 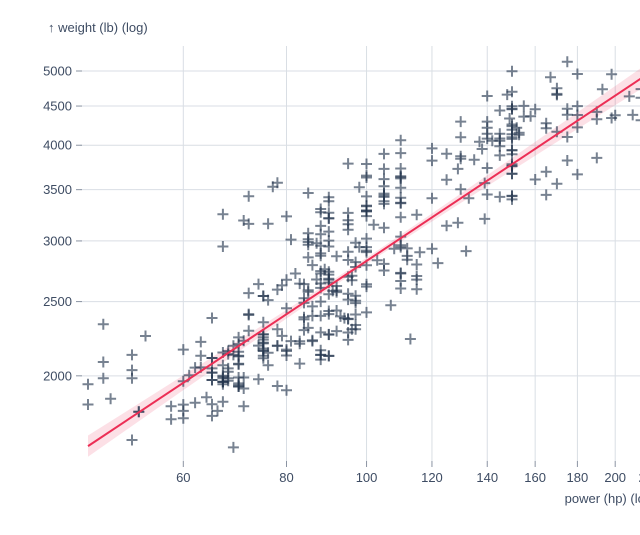 What do you see at coordinates (57, 189) in the screenshot?
I see `y-tick-label: 3500` at bounding box center [57, 189].